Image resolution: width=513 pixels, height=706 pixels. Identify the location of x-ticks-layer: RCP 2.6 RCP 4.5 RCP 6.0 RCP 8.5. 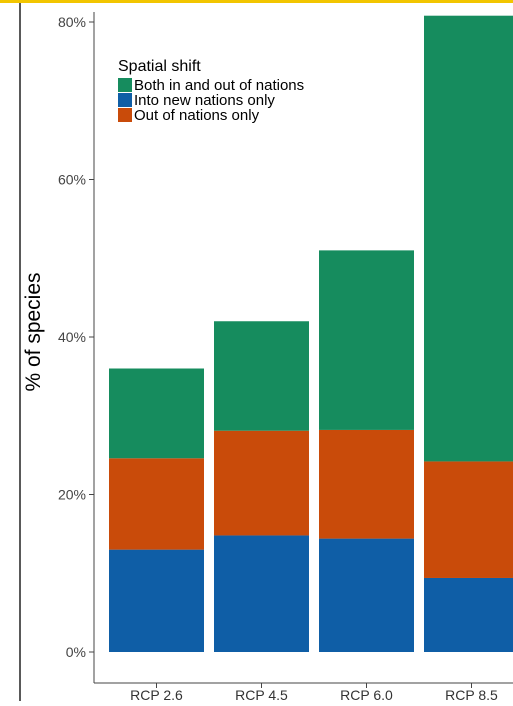
(314, 693).